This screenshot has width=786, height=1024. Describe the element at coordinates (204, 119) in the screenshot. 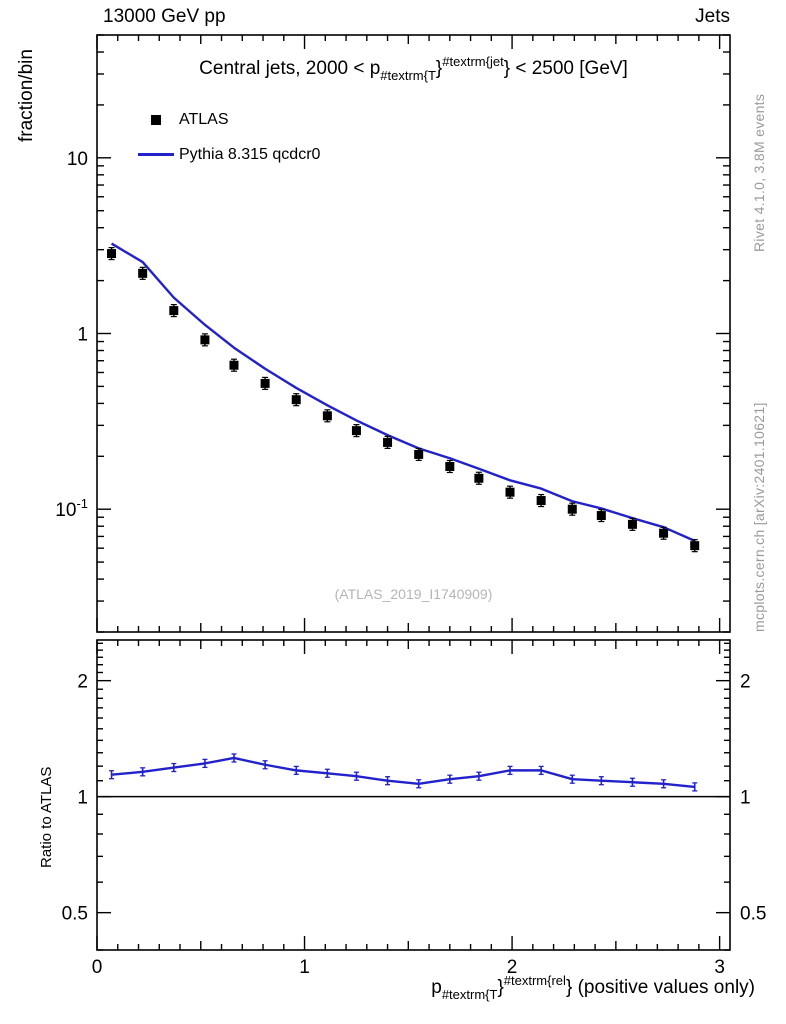

I see `legend-label-atlas: ATLAS` at that location.